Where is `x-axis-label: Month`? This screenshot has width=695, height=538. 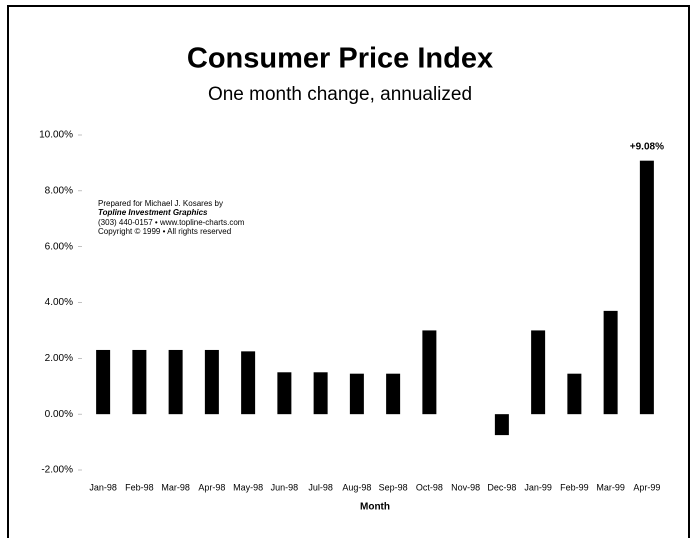
x-axis-label: Month is located at coordinates (375, 507).